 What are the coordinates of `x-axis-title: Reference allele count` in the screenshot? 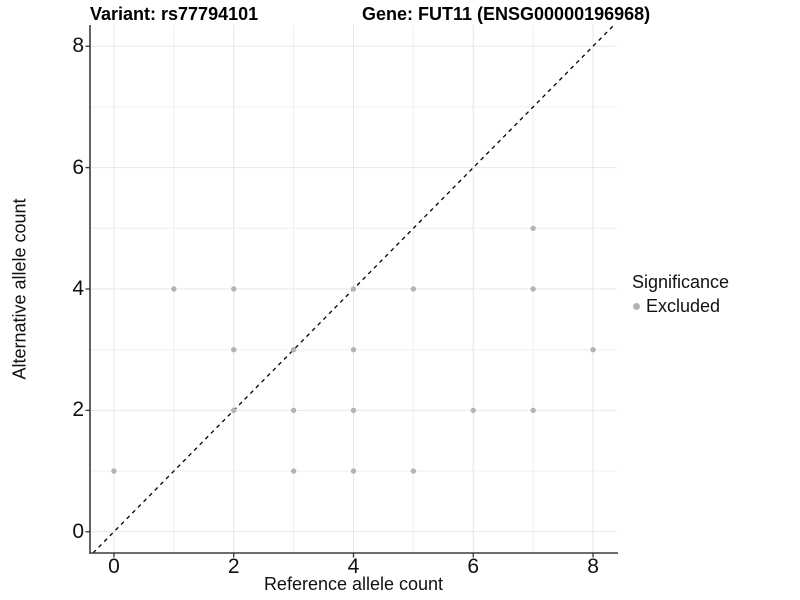 It's located at (353, 584).